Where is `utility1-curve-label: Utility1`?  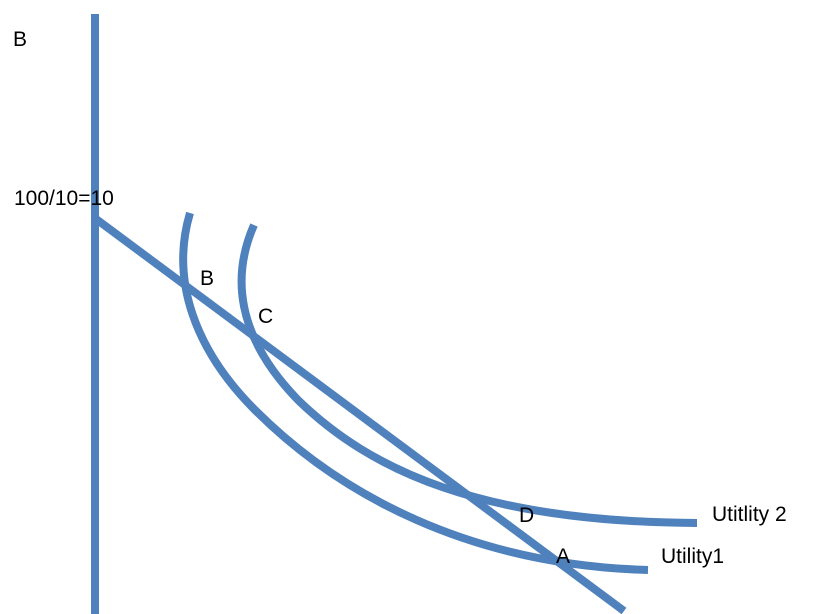 utility1-curve-label: Utility1 is located at coordinates (692, 556).